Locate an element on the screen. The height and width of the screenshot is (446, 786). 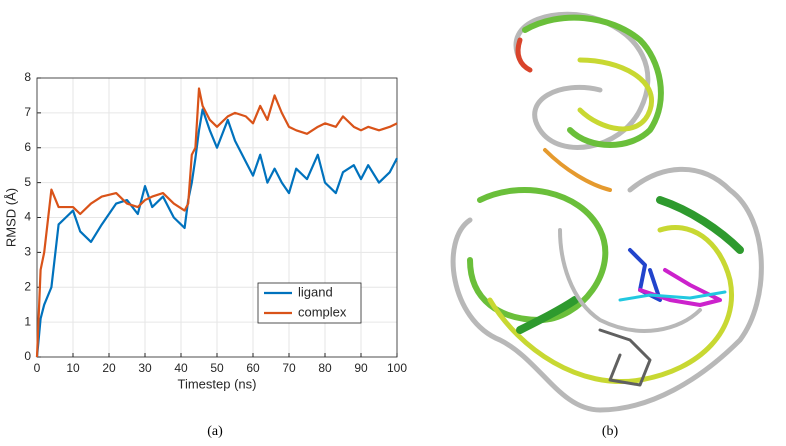
legend-label: ligand is located at coordinates (315, 291).